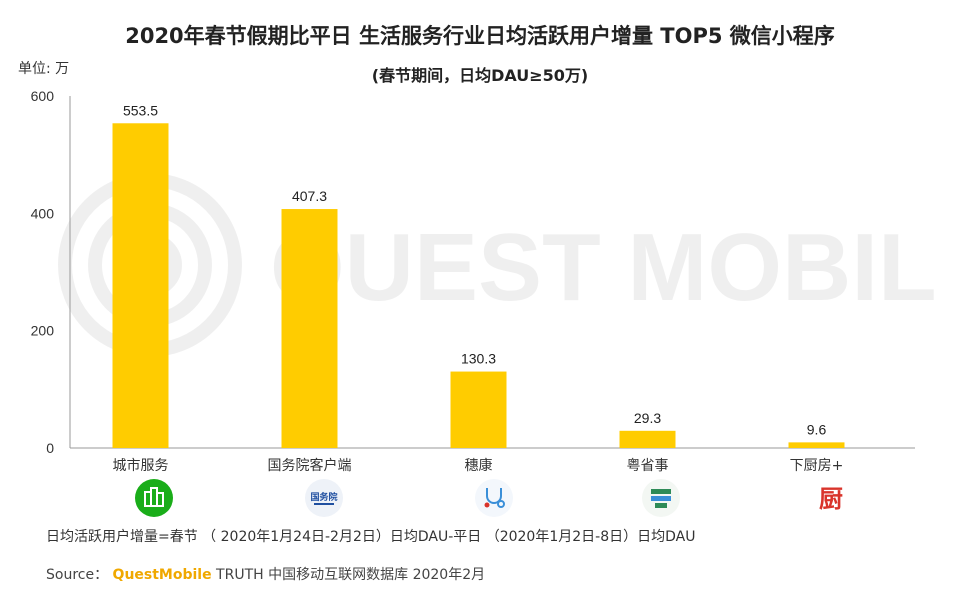 The width and height of the screenshot is (960, 592). I want to click on y-tick-label: 200, so click(43, 331).